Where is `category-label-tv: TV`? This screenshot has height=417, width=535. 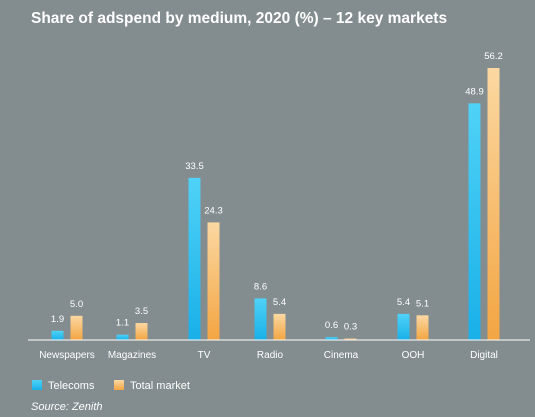 category-label-tv: TV is located at coordinates (204, 355).